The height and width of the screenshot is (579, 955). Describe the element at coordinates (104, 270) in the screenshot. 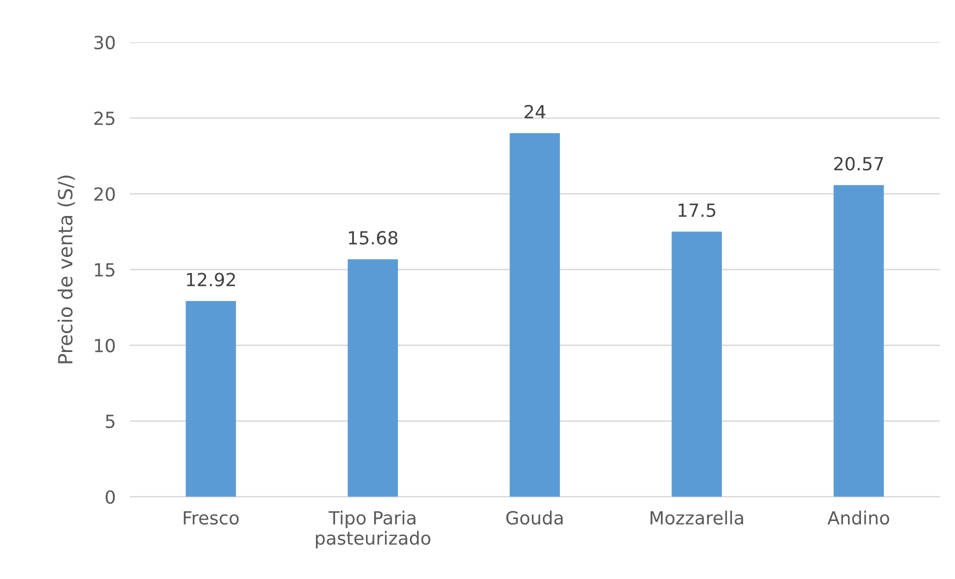

I see `y-tick-label: 15` at that location.